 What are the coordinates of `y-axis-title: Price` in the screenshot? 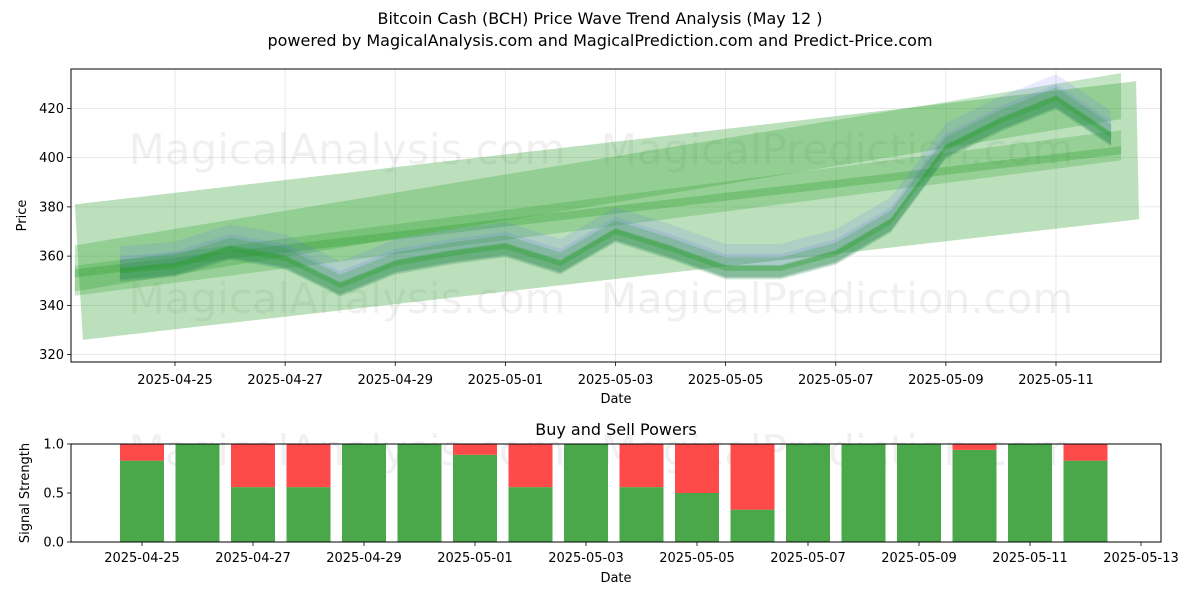 It's located at (22, 216).